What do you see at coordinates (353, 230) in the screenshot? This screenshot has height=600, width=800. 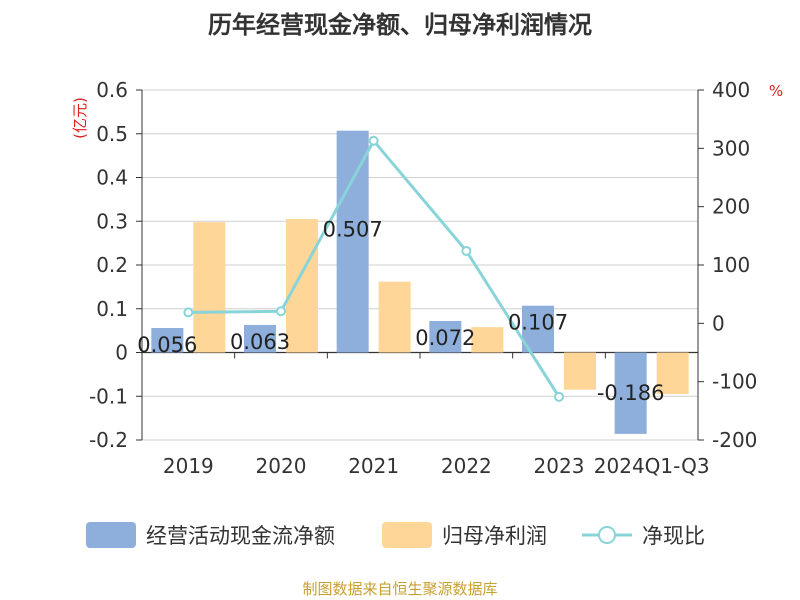 I see `bar-value-label: 0.507` at bounding box center [353, 230].